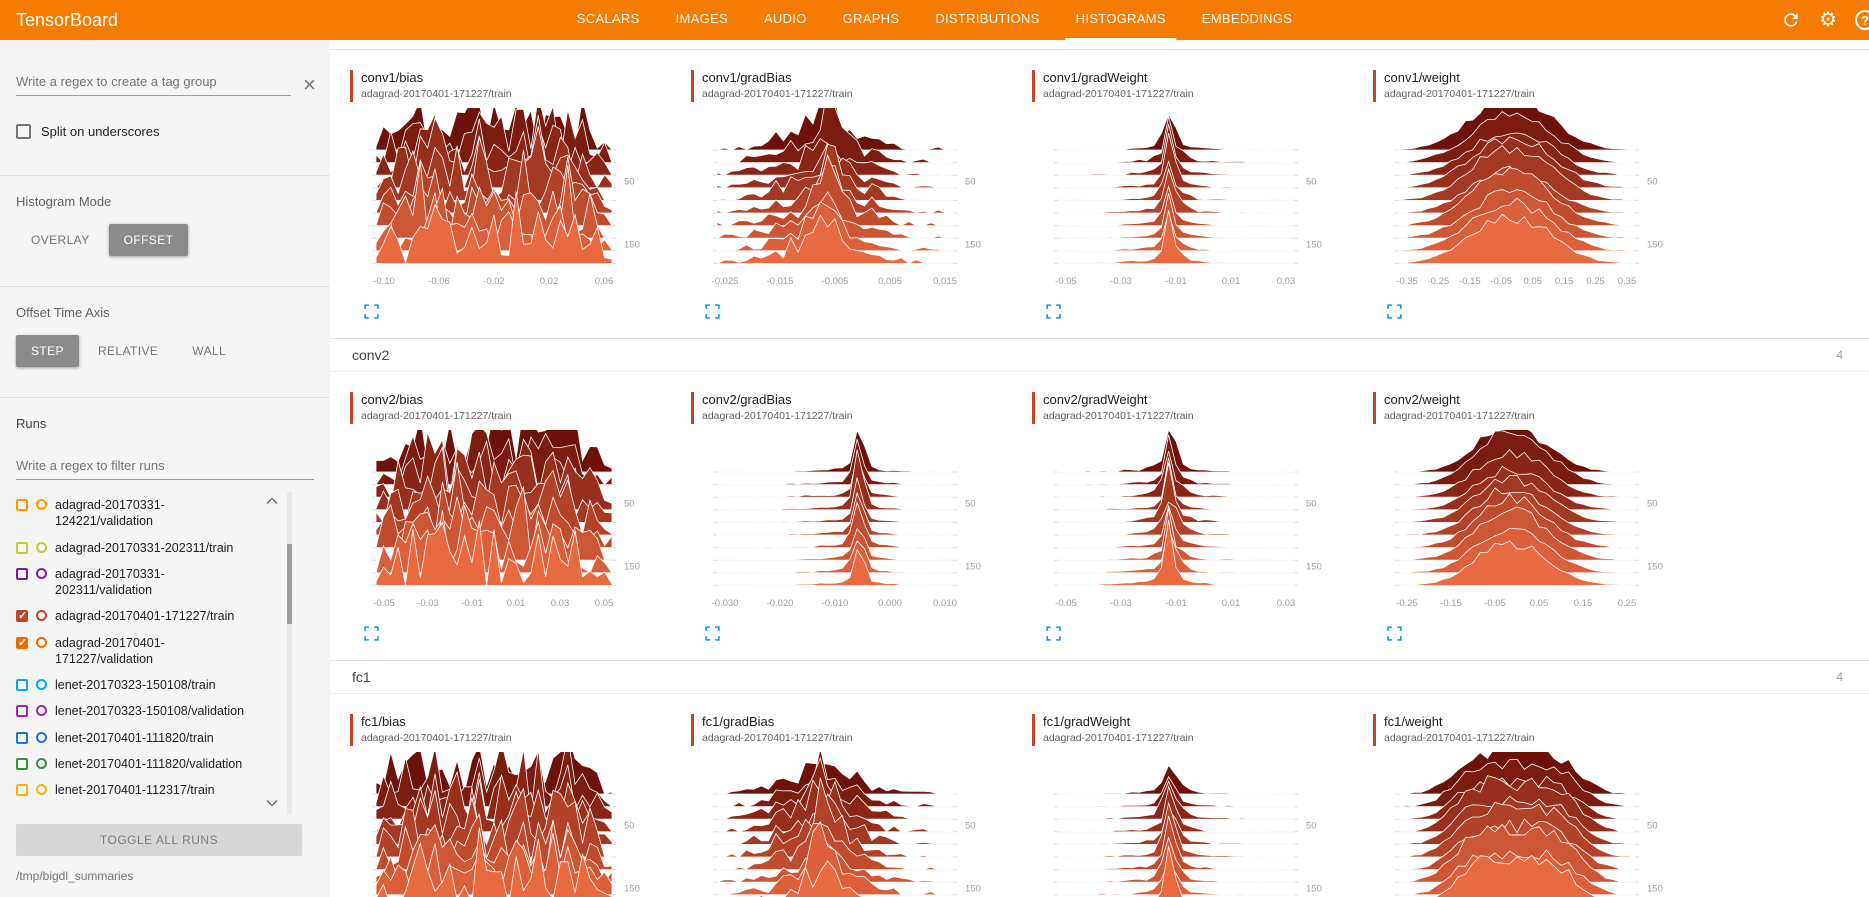 The image size is (1869, 897). I want to click on histogram-chart: 50 150 -0.030 -0.020 -0.010 0.000 0.010, so click(853, 525).